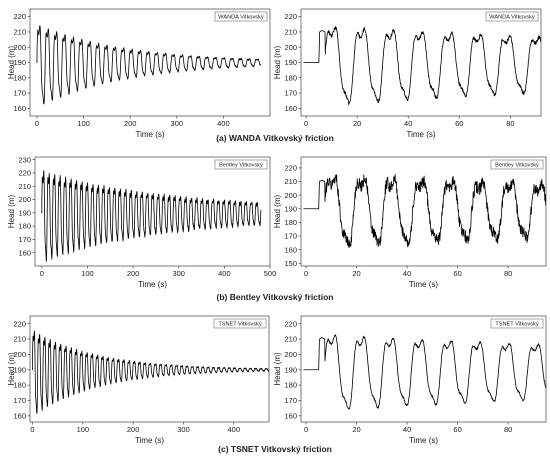  What do you see at coordinates (24, 186) in the screenshot?
I see `y-tick-label-2-5: 210` at bounding box center [24, 186].